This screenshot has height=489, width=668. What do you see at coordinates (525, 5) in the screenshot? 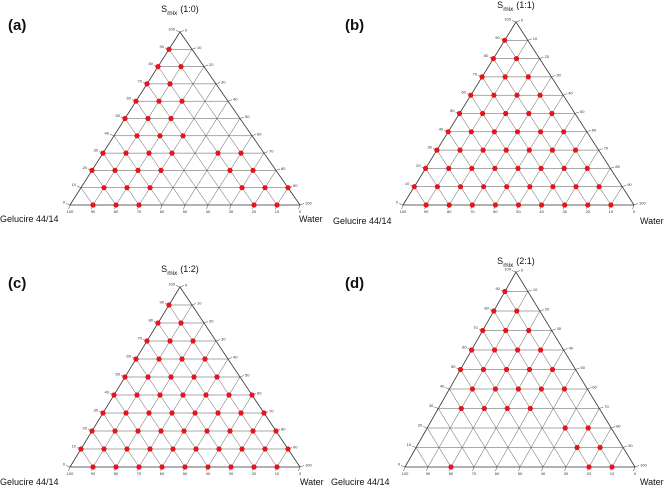
I see `apex-label-ratio: (1:1)` at bounding box center [525, 5].